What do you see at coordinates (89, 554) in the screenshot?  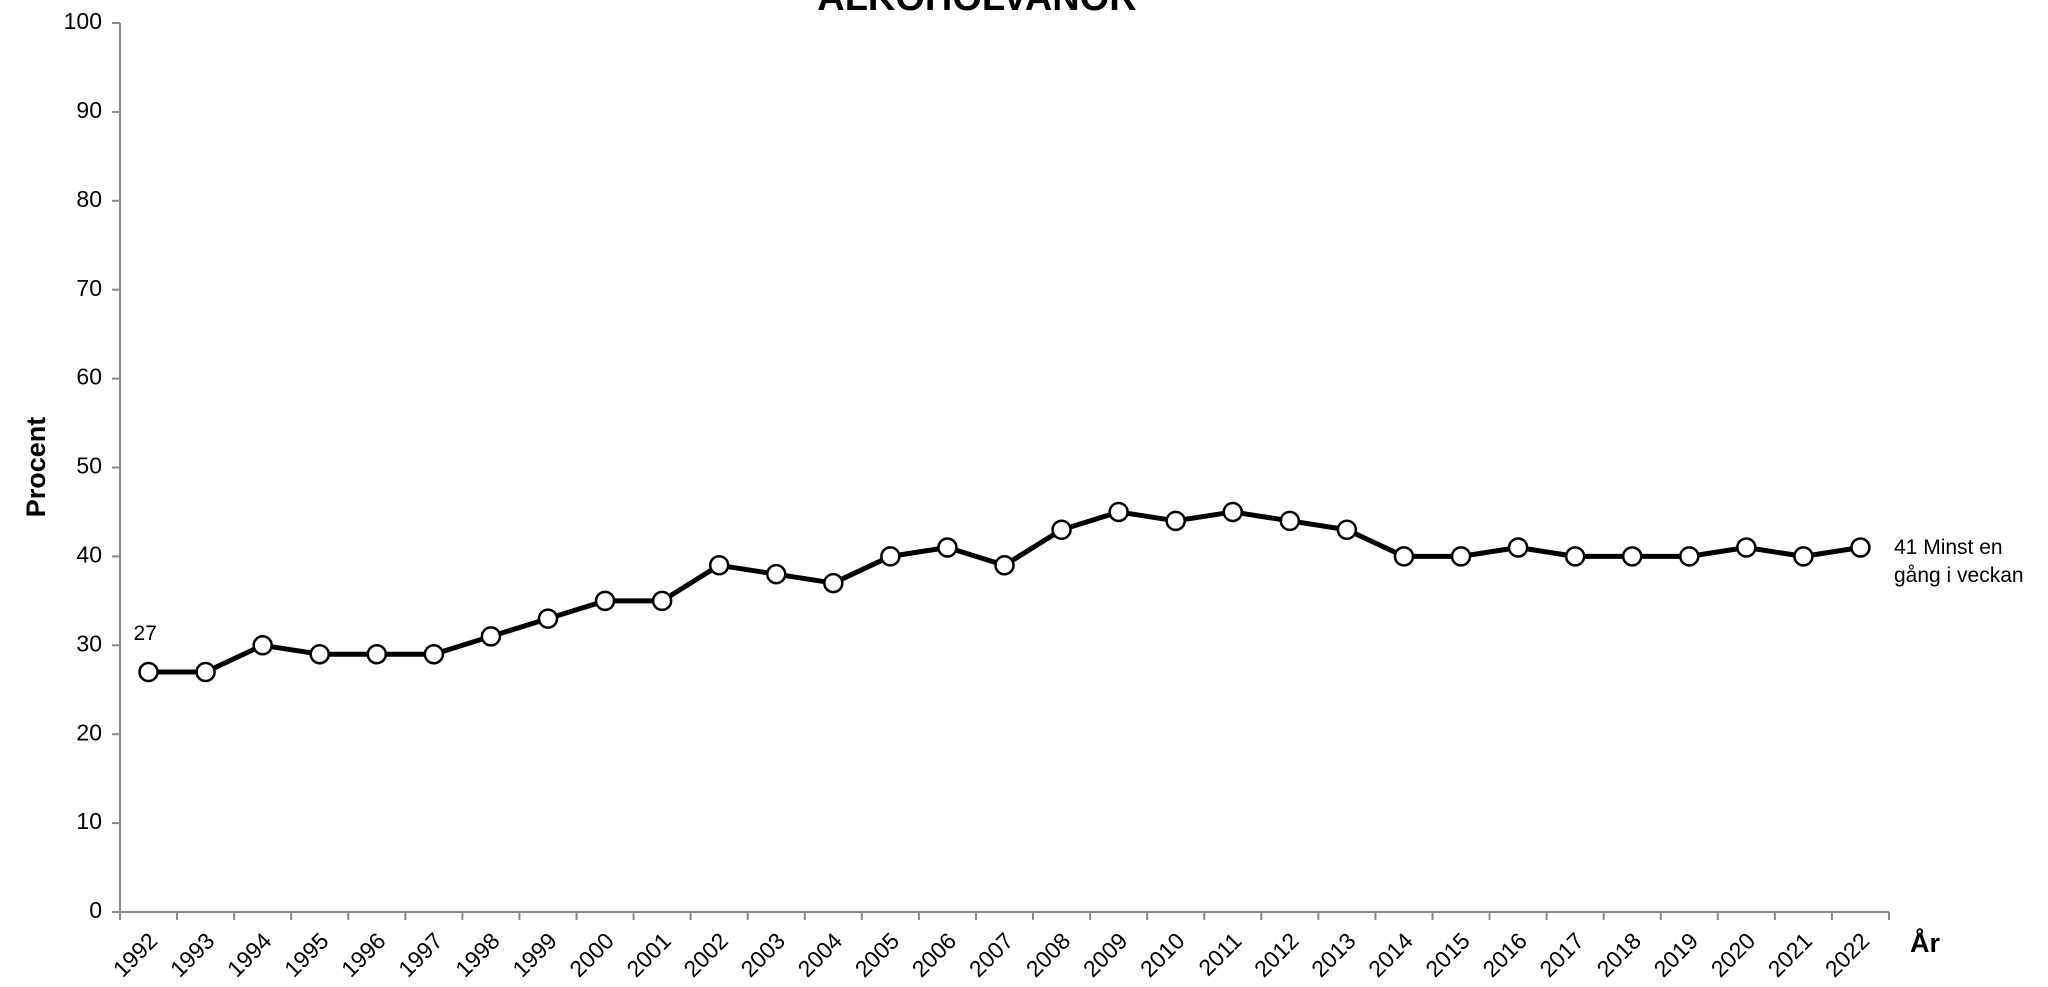 I see `y-tick-label: 40` at bounding box center [89, 554].